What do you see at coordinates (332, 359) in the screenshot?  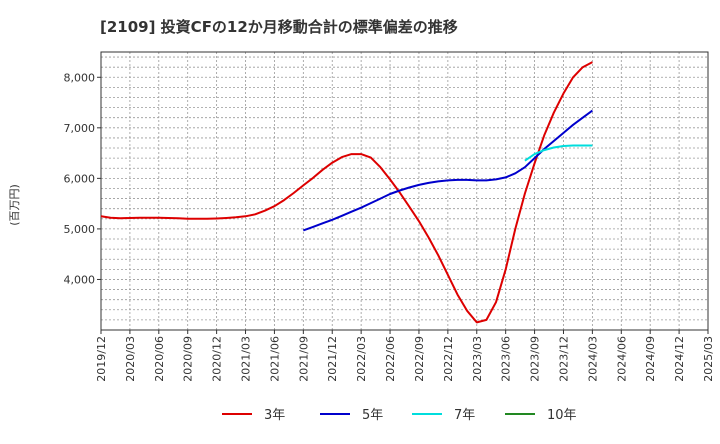 I see `x-tick-label: 2021/12` at bounding box center [332, 359].